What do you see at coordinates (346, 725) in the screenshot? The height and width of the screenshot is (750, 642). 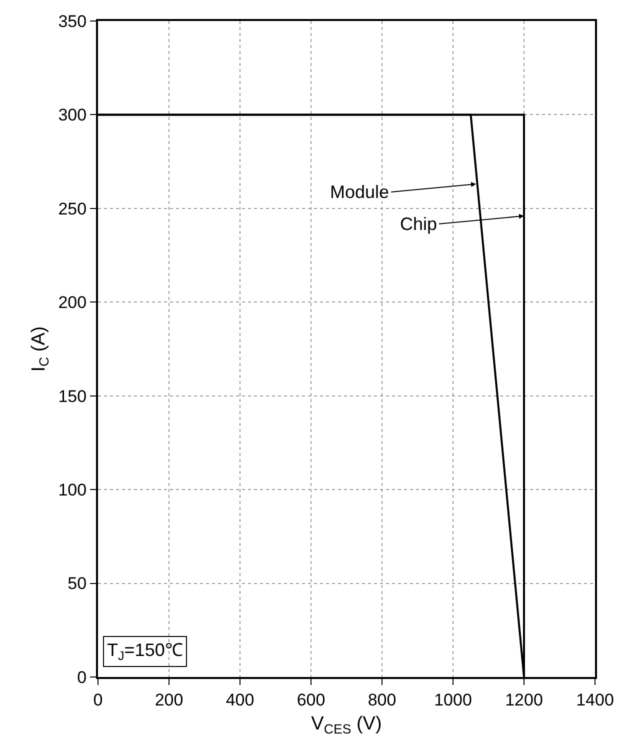 I see `x-axis-title: V$_{CES}$ (V)` at bounding box center [346, 725].